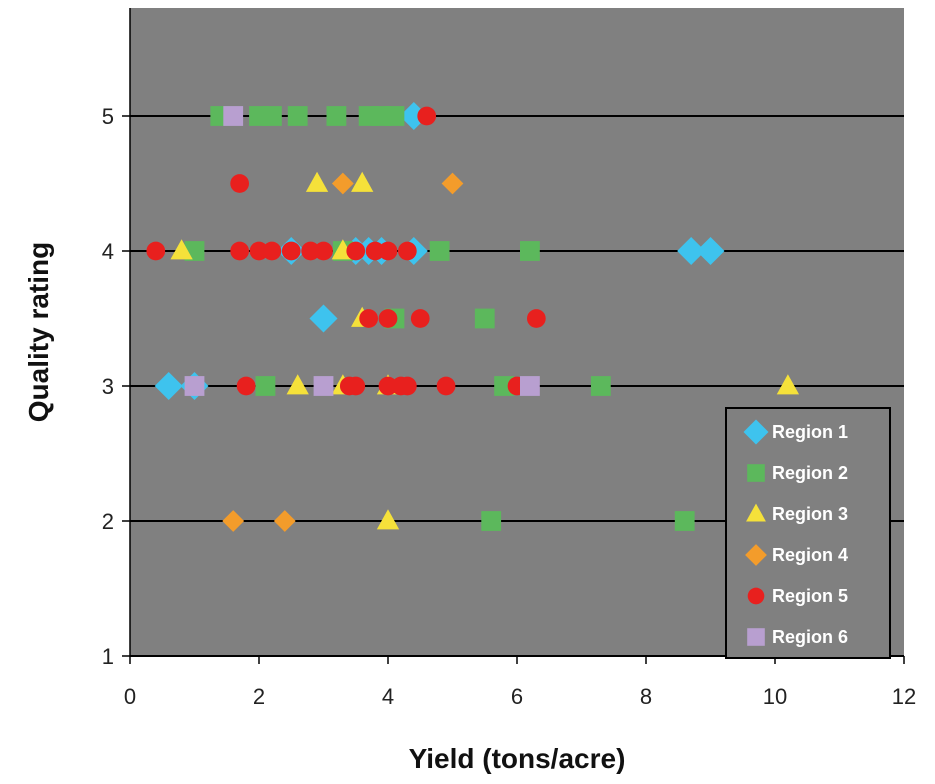  I want to click on y-axis-title: Quality rating, so click(38, 332).